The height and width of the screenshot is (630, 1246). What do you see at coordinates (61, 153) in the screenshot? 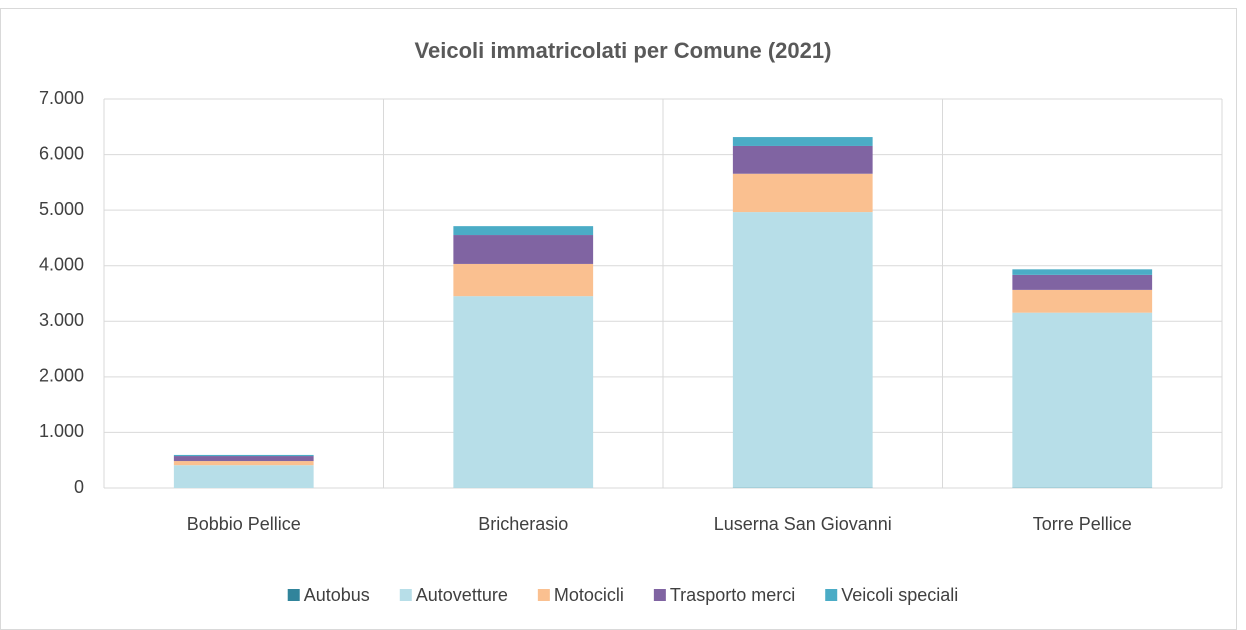
I see `y-tick-label: 6.000` at bounding box center [61, 153].